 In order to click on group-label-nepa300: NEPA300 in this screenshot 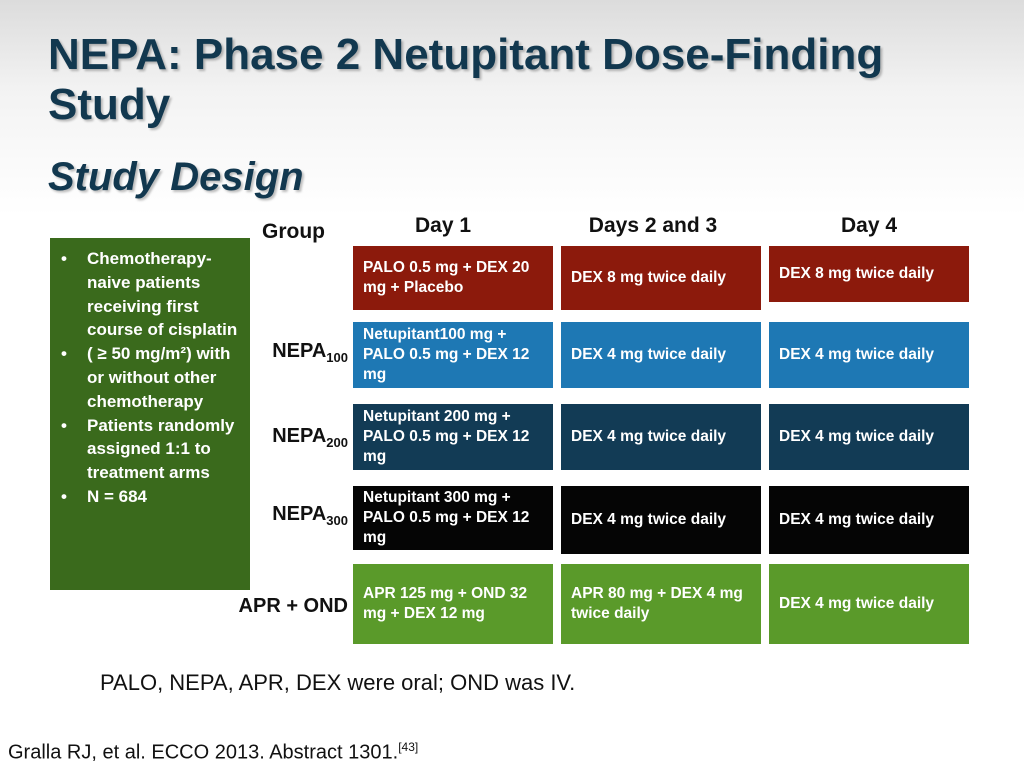, I will do `click(310, 515)`.